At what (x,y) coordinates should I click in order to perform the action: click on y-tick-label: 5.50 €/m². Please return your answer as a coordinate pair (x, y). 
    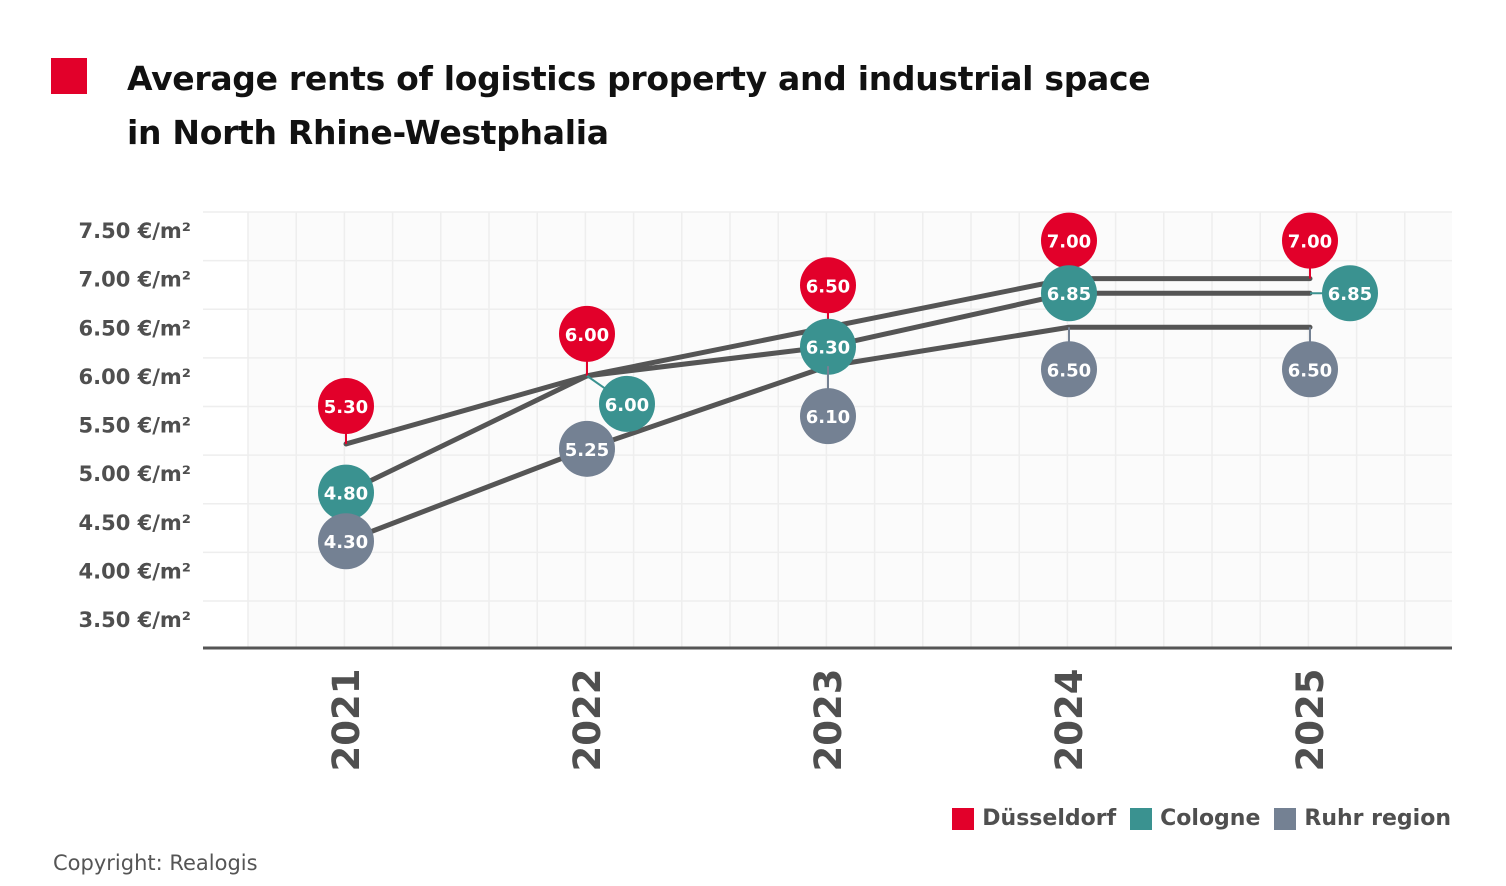
    Looking at the image, I should click on (135, 426).